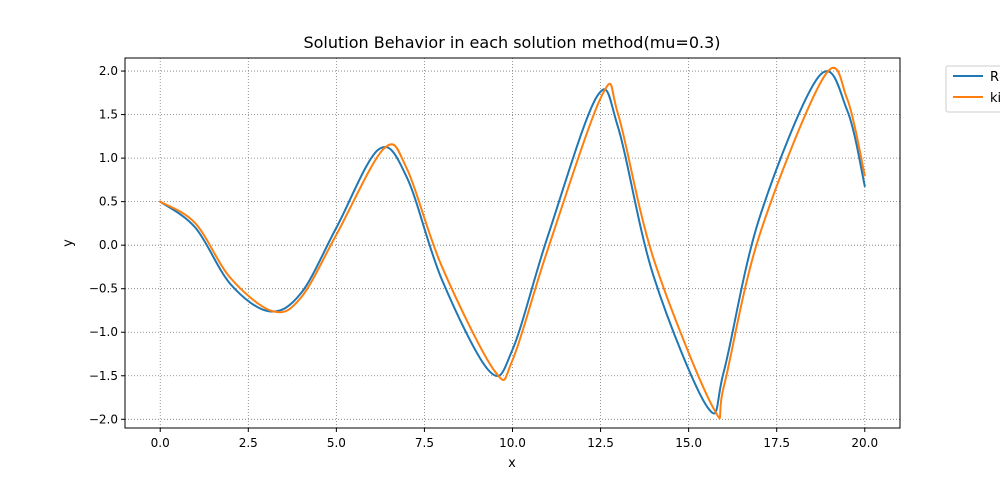  I want to click on x-tick-label: 15.0, so click(688, 443).